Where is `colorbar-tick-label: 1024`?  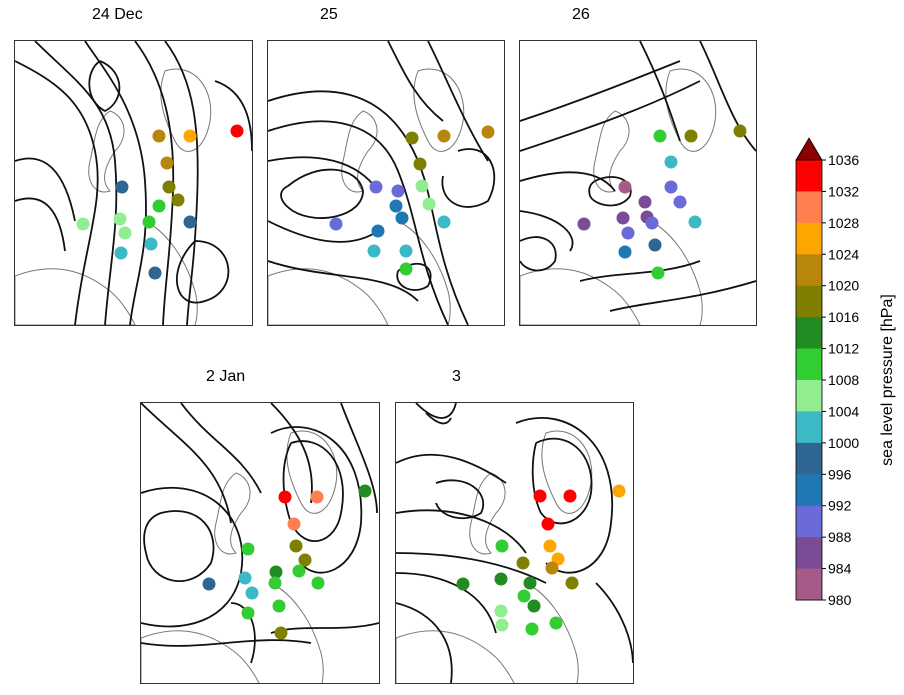
colorbar-tick-label: 1024 is located at coordinates (843, 254).